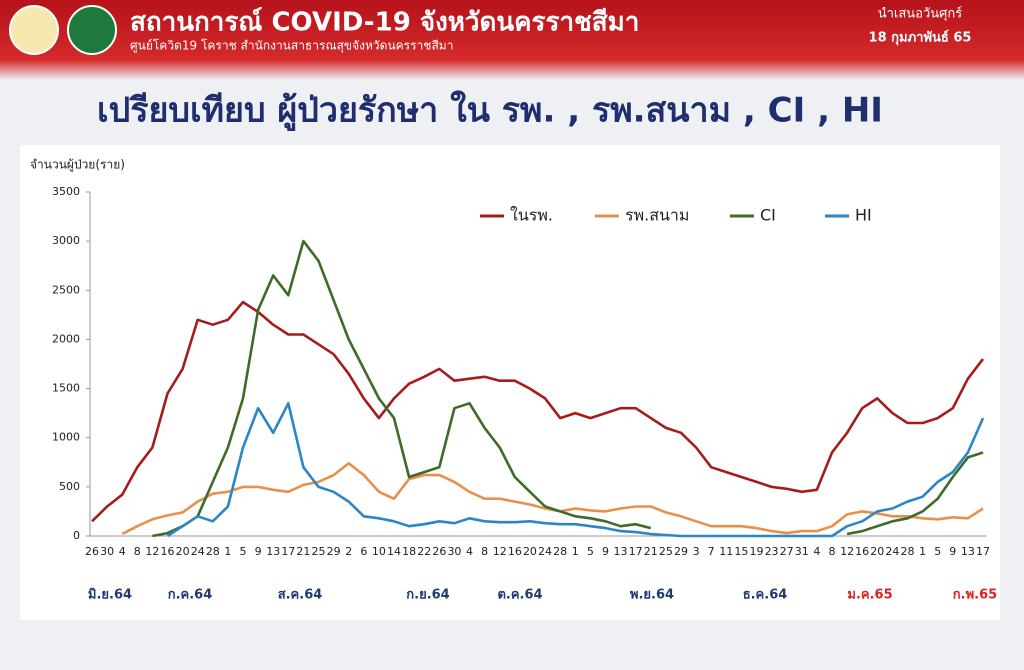 The height and width of the screenshot is (670, 1024). What do you see at coordinates (652, 595) in the screenshot?
I see `month-label: พ.ย.64` at bounding box center [652, 595].